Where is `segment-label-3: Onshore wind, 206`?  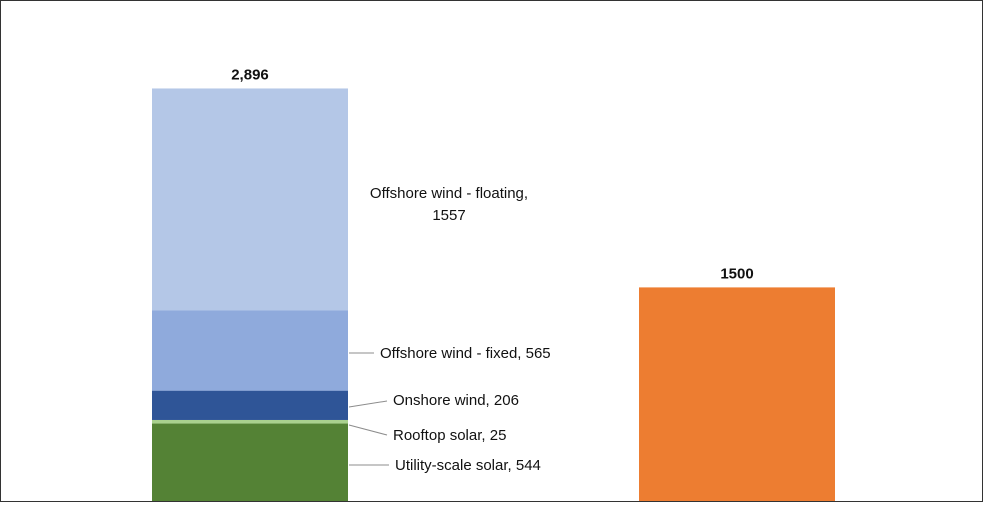
segment-label-3: Onshore wind, 206 is located at coordinates (456, 400).